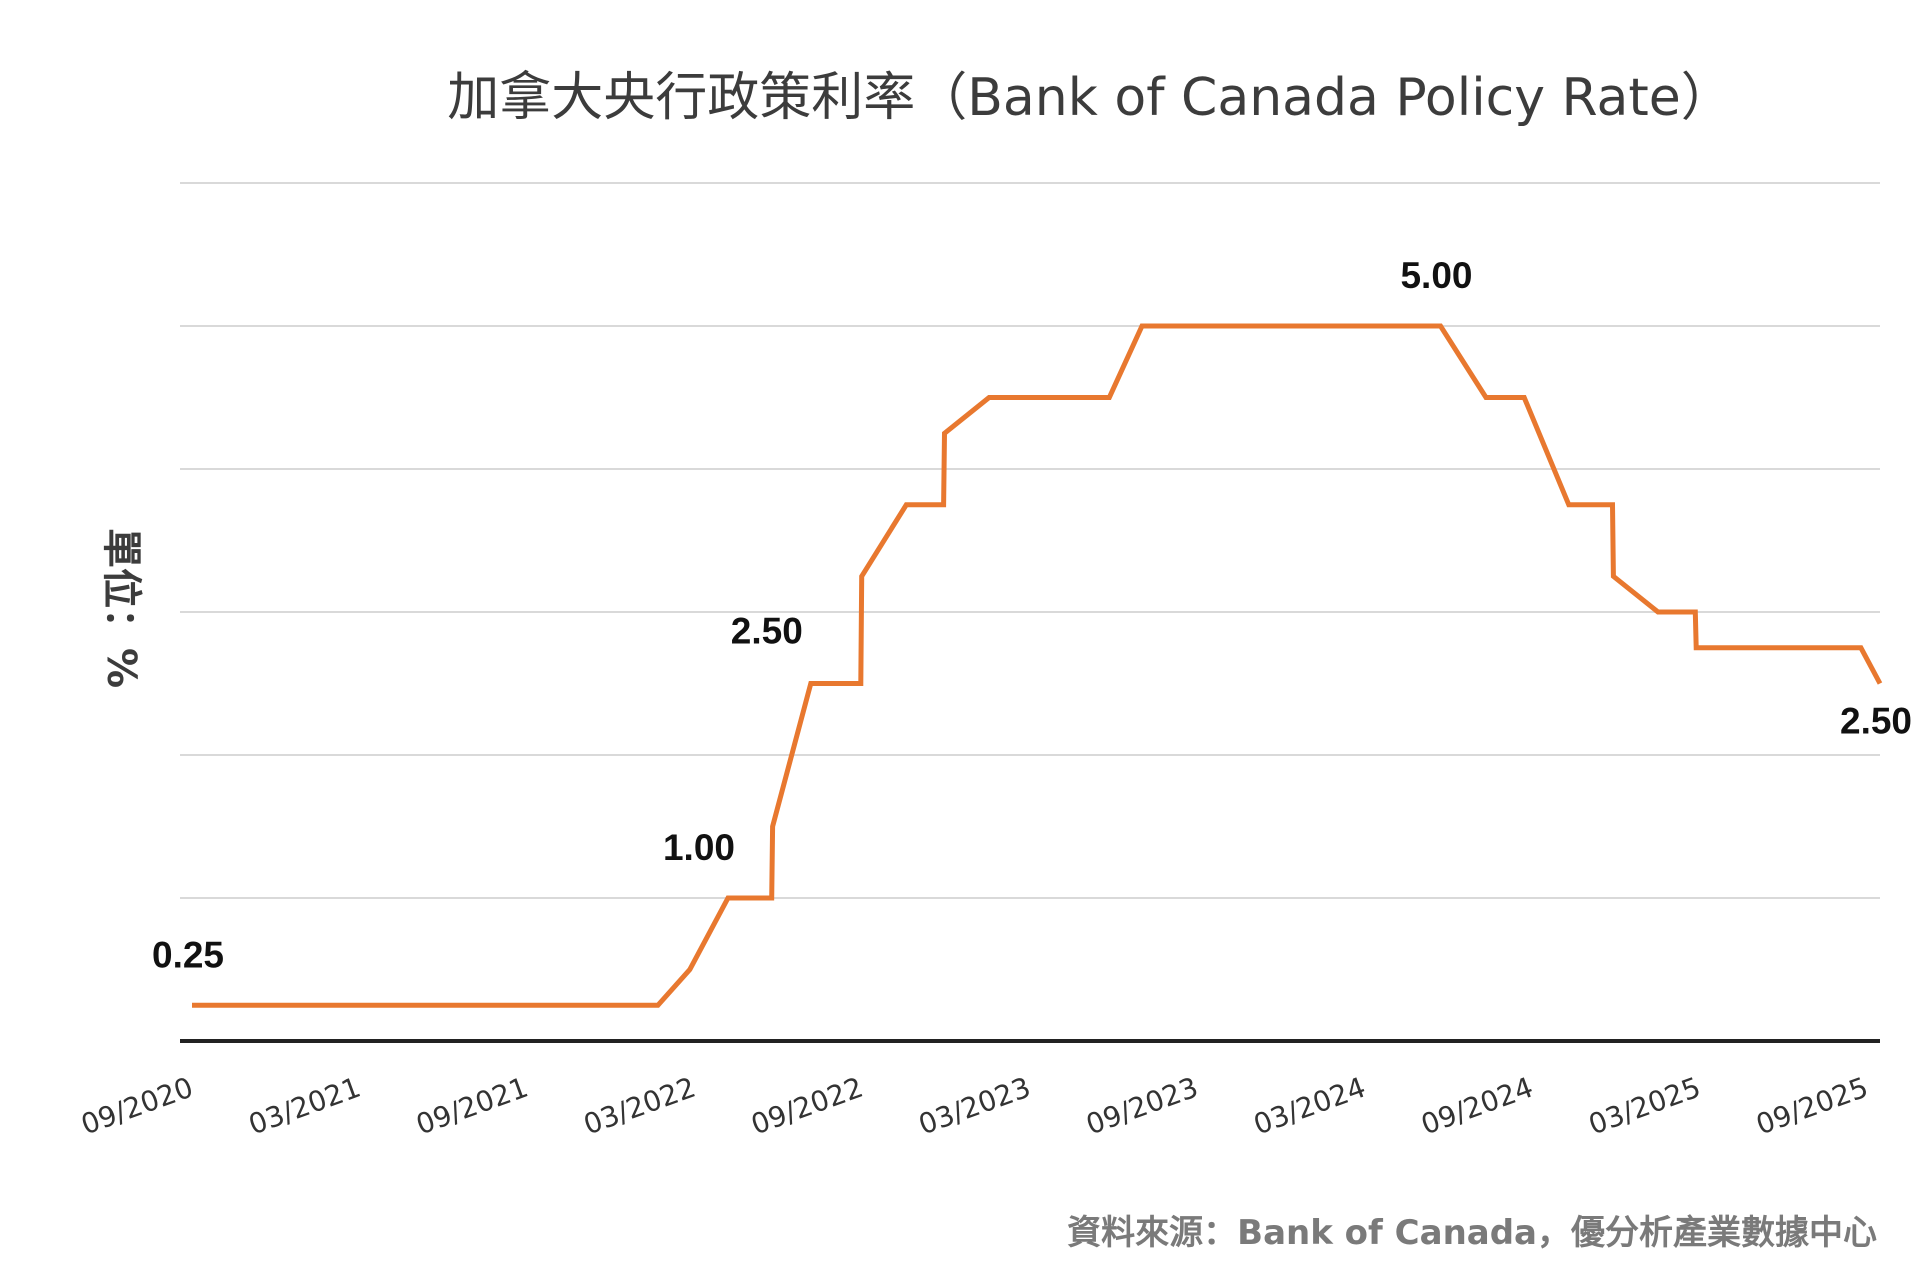  I want to click on data-label: 0.25, so click(188, 954).